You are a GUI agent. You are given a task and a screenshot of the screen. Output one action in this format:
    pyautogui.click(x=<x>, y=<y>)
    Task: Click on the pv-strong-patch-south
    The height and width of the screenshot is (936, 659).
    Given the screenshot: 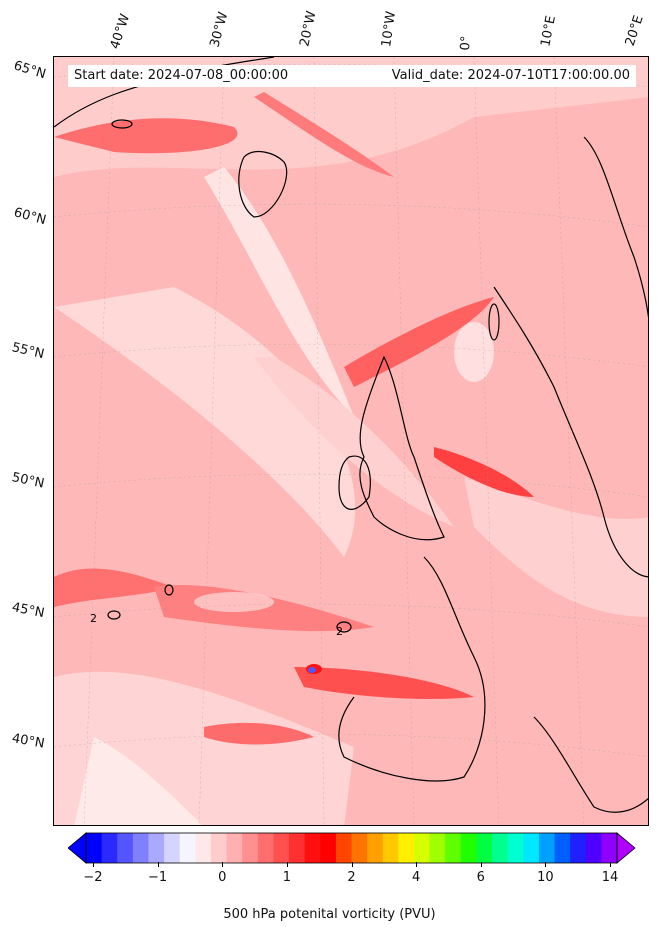 What is the action you would take?
    pyautogui.click(x=259, y=733)
    